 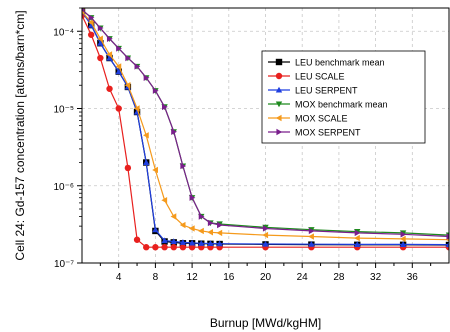 I want to click on legend-item: MOX benchmark mean, so click(x=328, y=105).